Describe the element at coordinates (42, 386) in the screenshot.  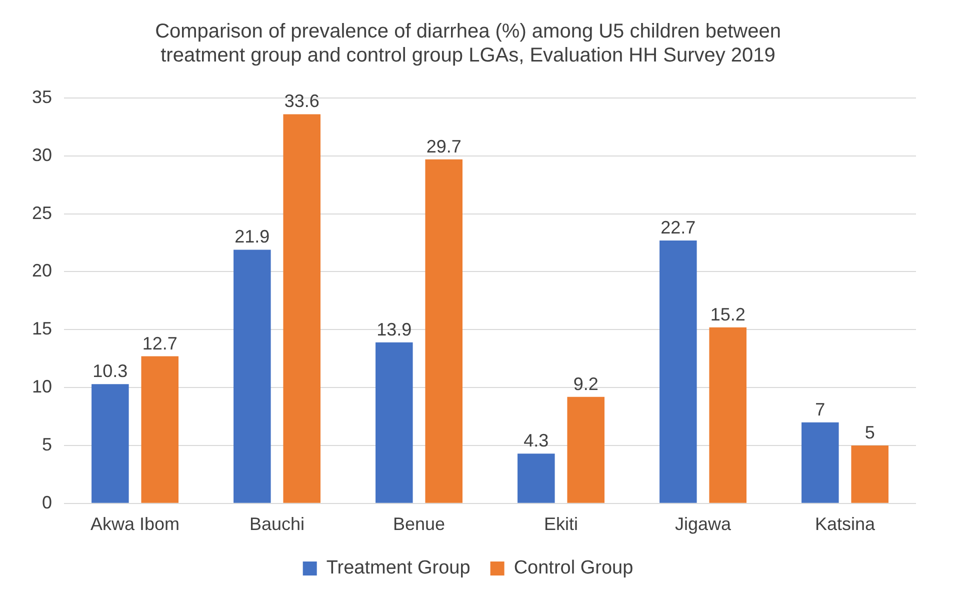
I see `y-tick-label: 10` at that location.